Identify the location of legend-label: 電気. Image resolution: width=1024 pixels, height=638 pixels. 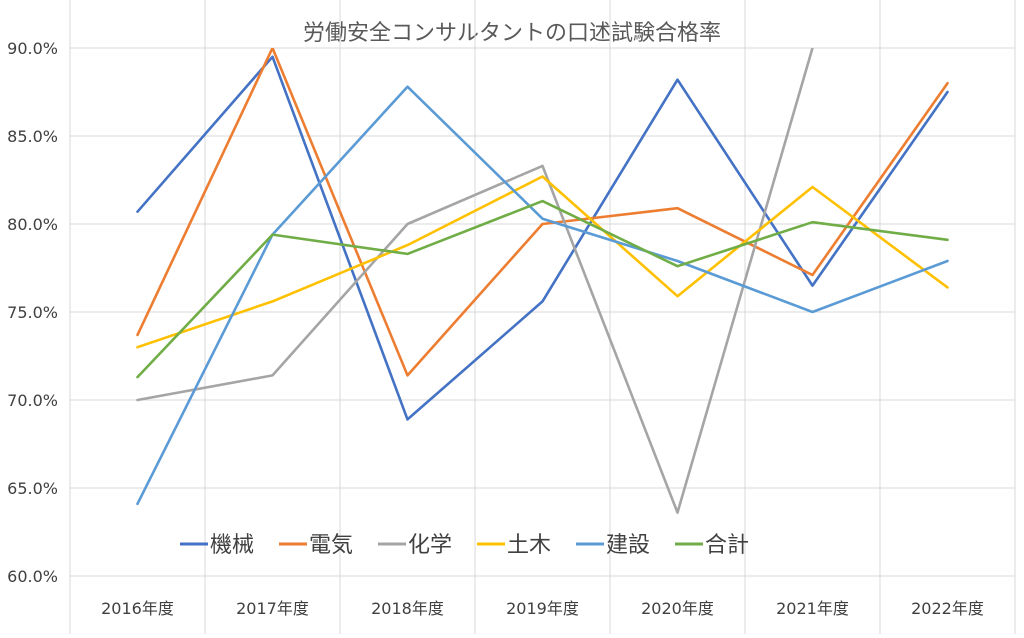
(331, 545).